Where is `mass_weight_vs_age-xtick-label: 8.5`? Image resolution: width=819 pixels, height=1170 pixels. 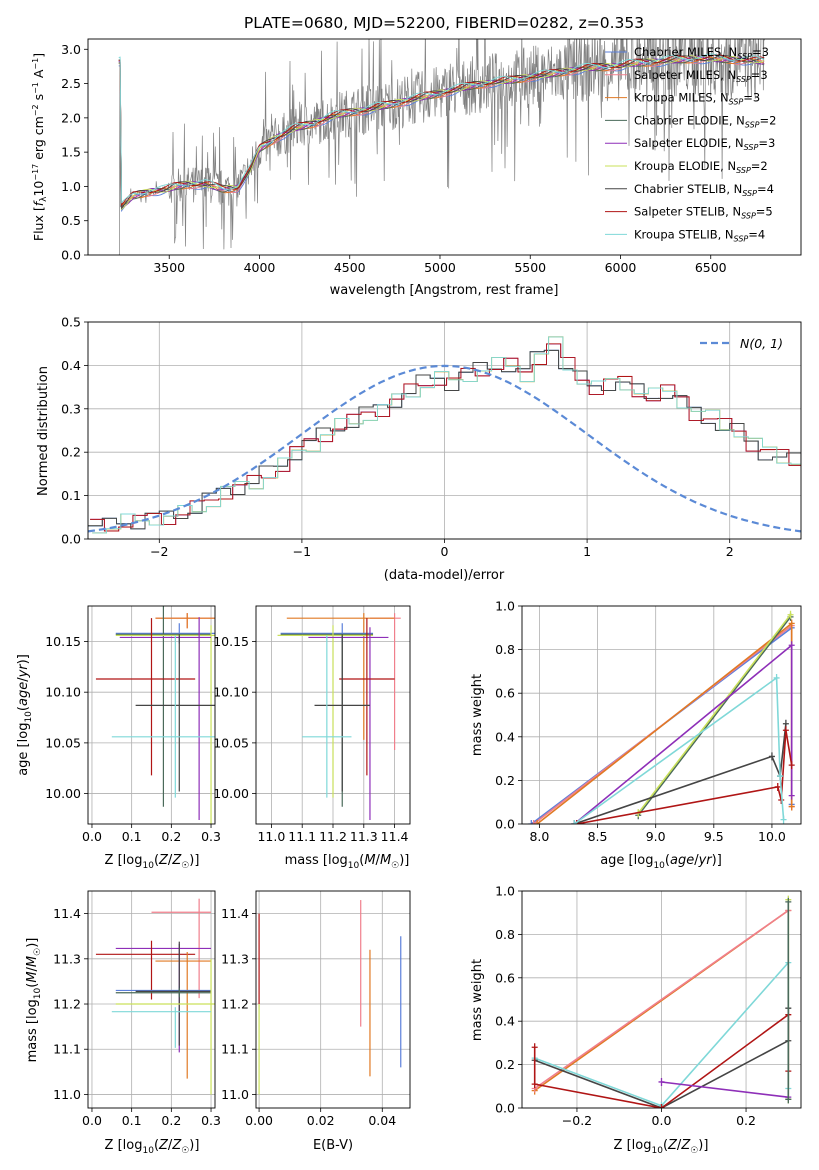
mass_weight_vs_age-xtick-label: 8.5 is located at coordinates (598, 836).